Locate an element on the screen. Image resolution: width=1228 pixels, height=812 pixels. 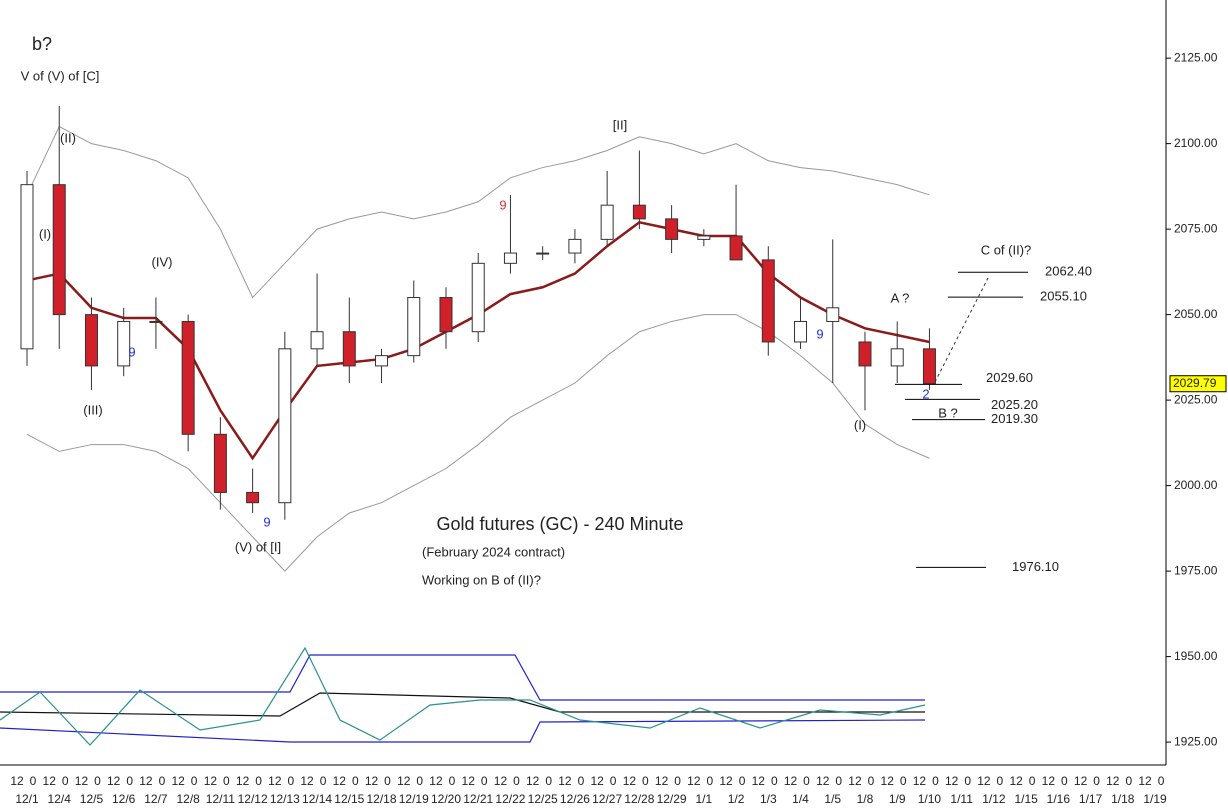
projection-arrow is located at coordinates (961, 330).